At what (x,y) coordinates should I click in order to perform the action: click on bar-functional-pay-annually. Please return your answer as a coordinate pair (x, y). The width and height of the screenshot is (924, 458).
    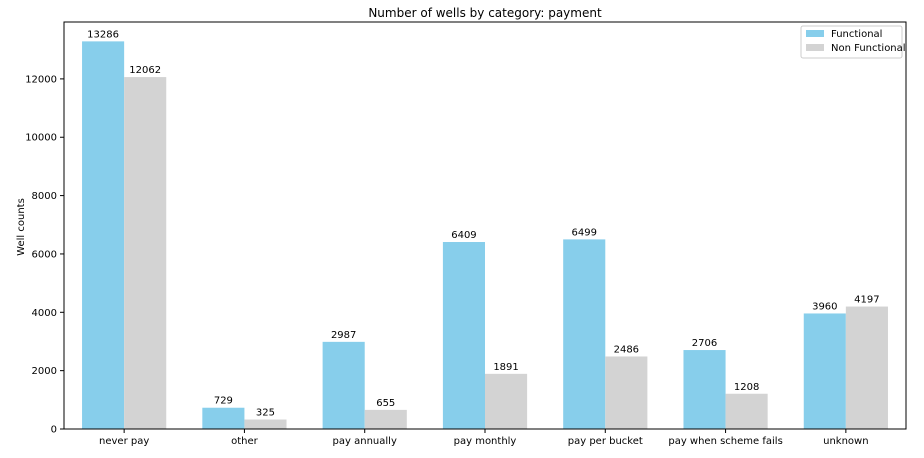
    Looking at the image, I should click on (343, 385).